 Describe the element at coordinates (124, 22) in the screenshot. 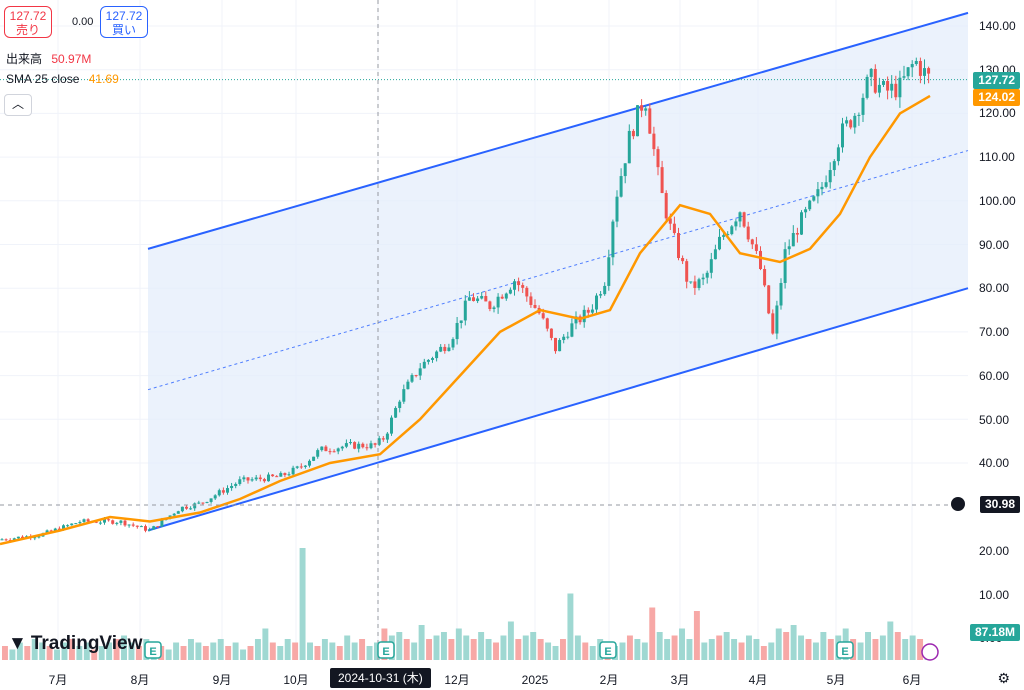

I see `buy-button: 127.72 買い` at that location.